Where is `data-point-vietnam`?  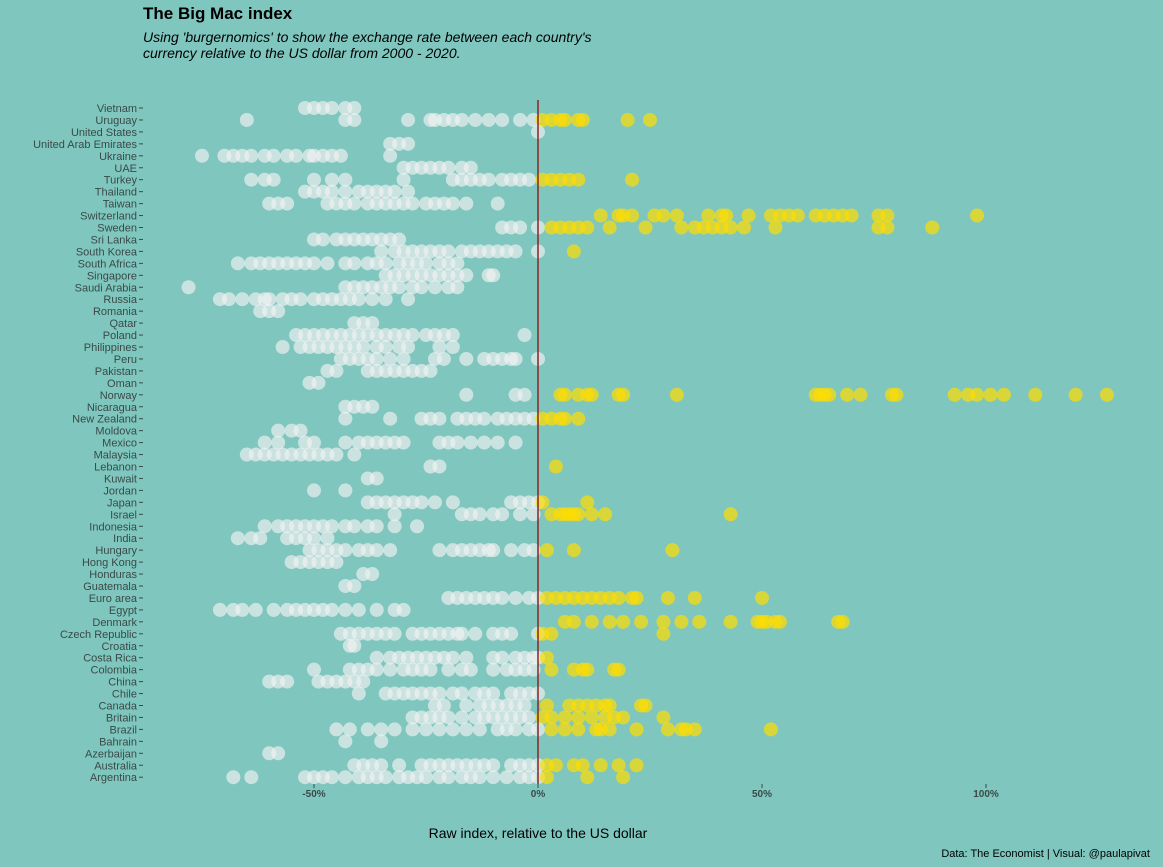 data-point-vietnam is located at coordinates (354, 108).